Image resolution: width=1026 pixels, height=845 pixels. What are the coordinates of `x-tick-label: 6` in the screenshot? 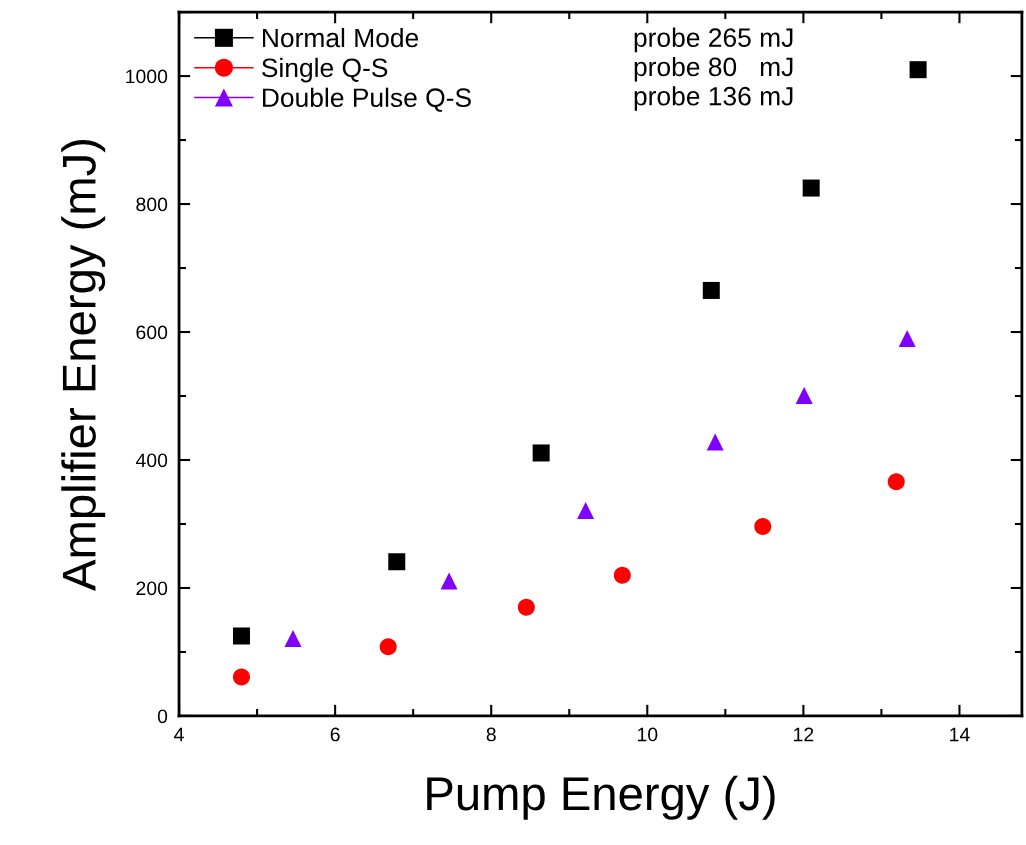 It's located at (335, 734).